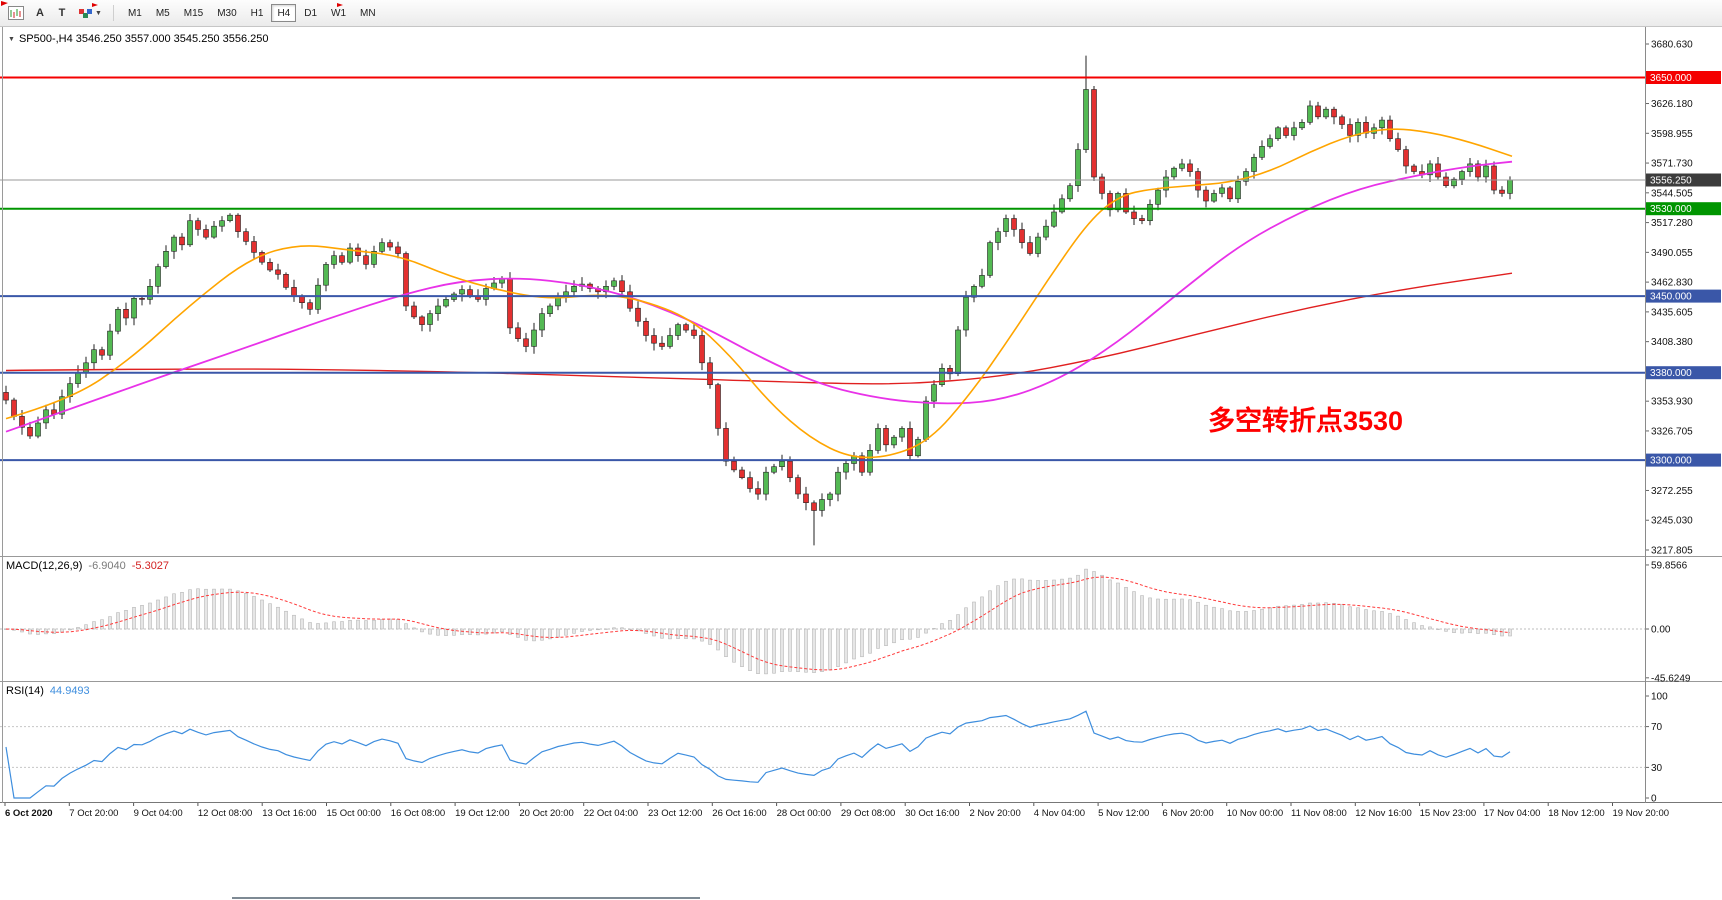 The height and width of the screenshot is (900, 1722). Describe the element at coordinates (40, 13) in the screenshot. I see `tool-button-a: A` at that location.